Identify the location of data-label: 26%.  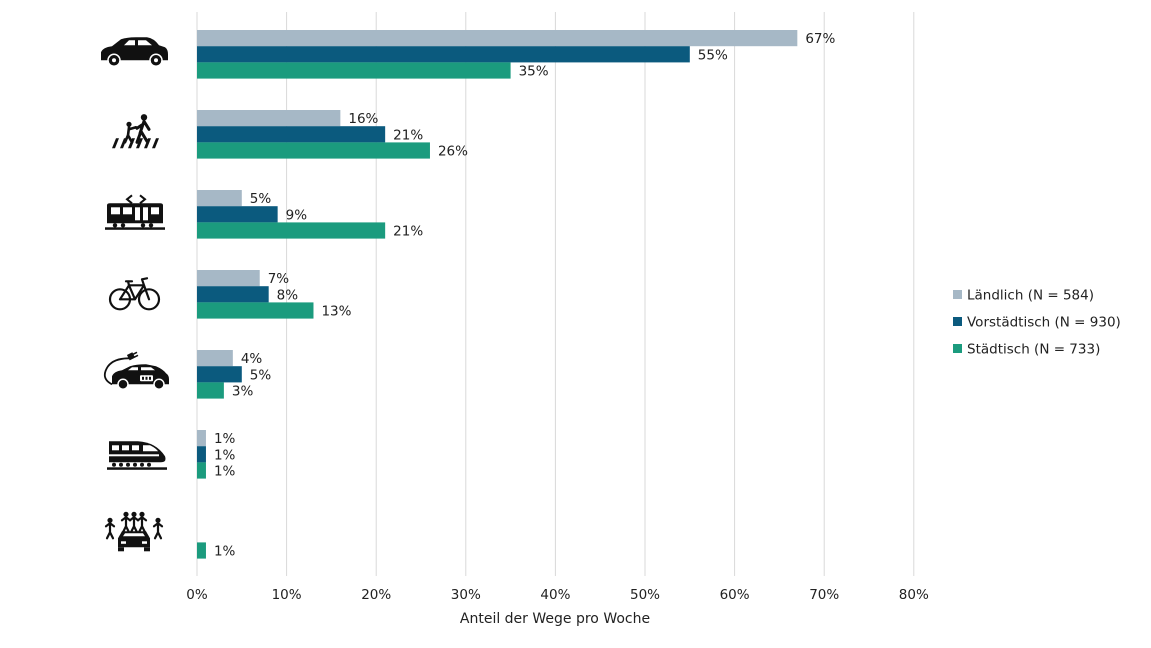
(453, 152).